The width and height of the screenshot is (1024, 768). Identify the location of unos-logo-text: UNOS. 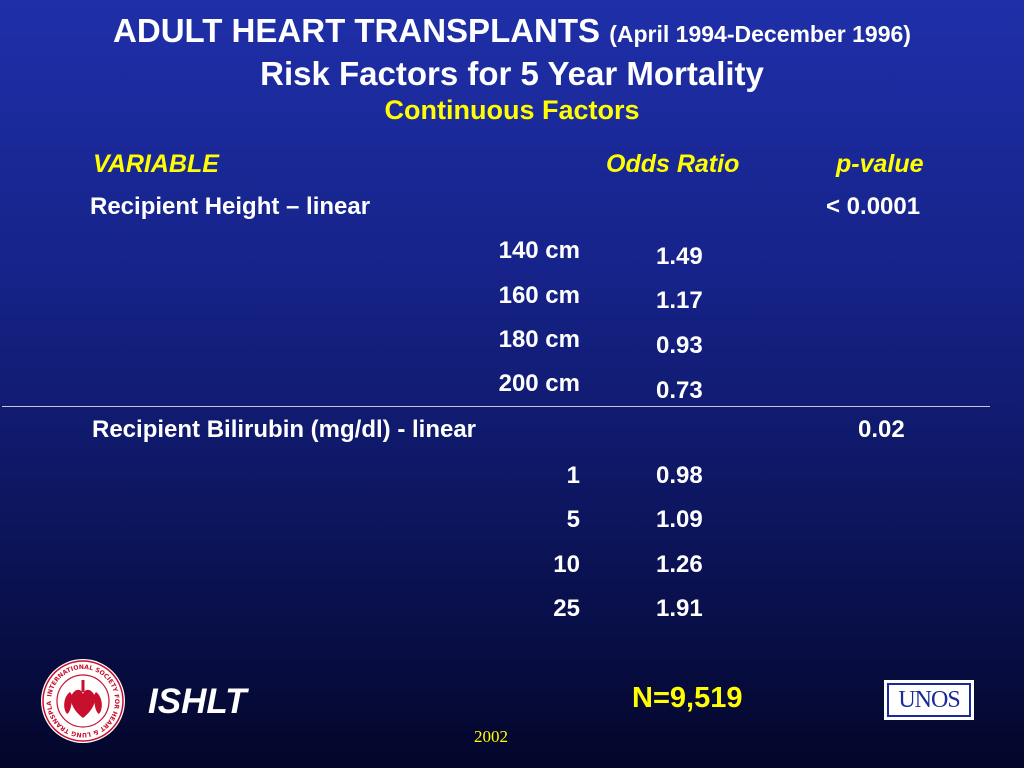
(929, 700).